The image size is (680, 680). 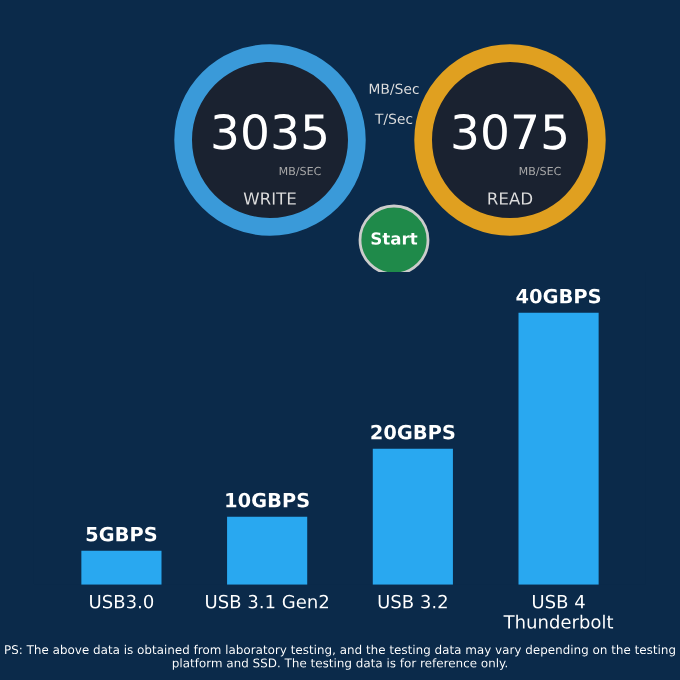 What do you see at coordinates (269, 131) in the screenshot?
I see `text: 3035` at bounding box center [269, 131].